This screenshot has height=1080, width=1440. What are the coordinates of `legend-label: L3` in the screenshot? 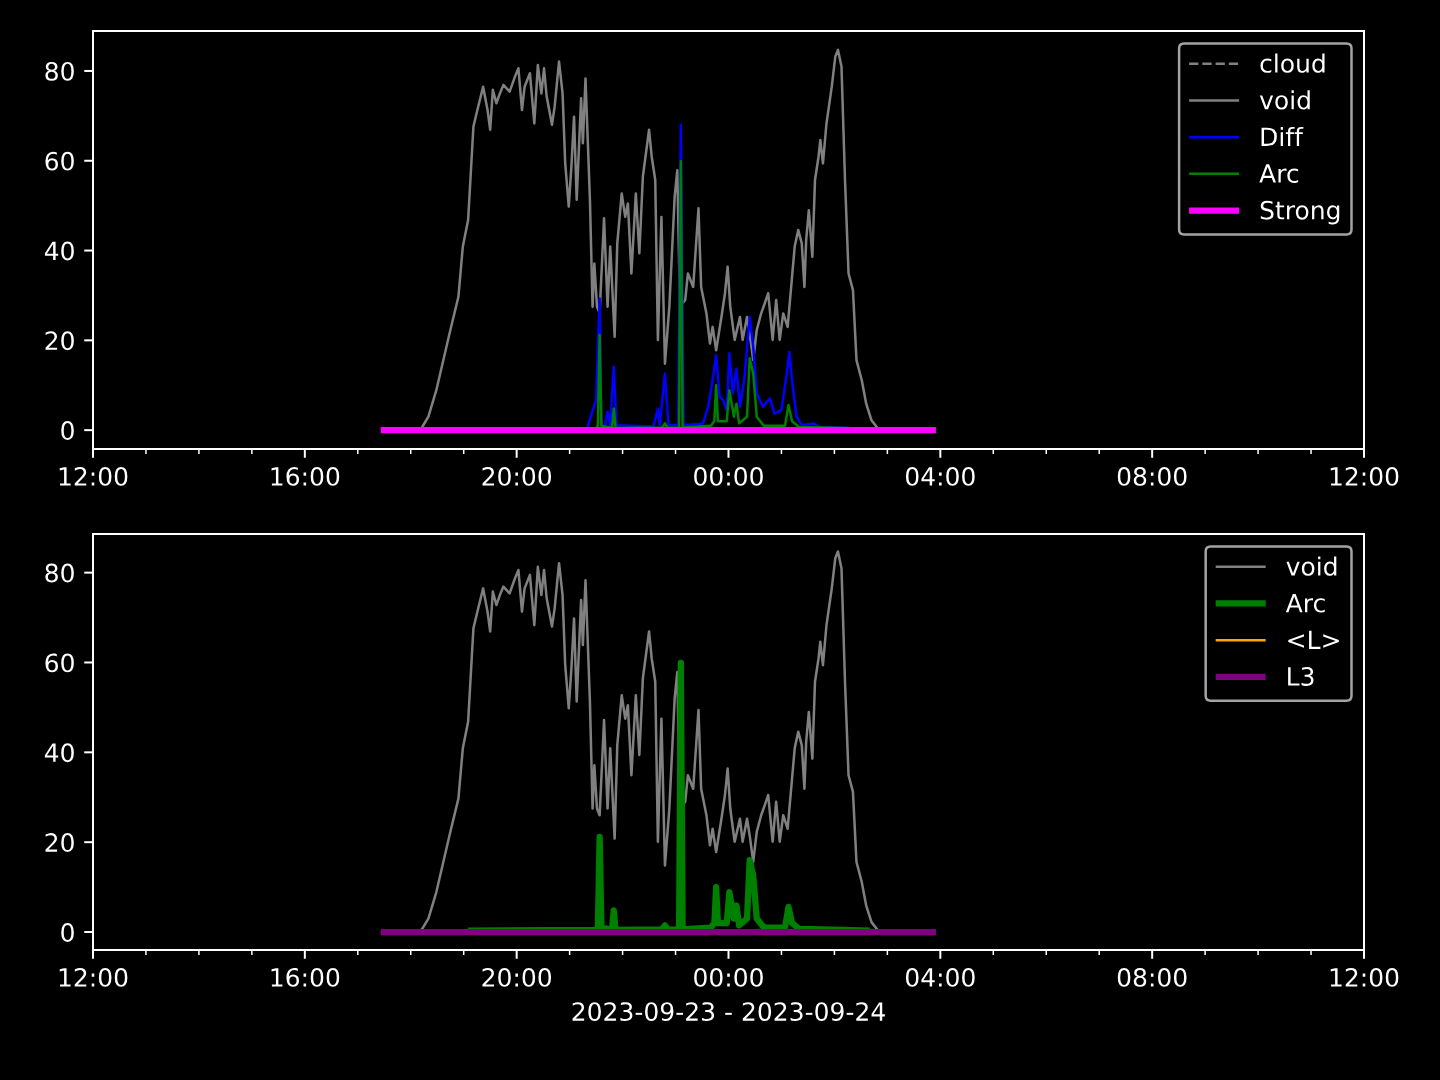 It's located at (1301, 676).